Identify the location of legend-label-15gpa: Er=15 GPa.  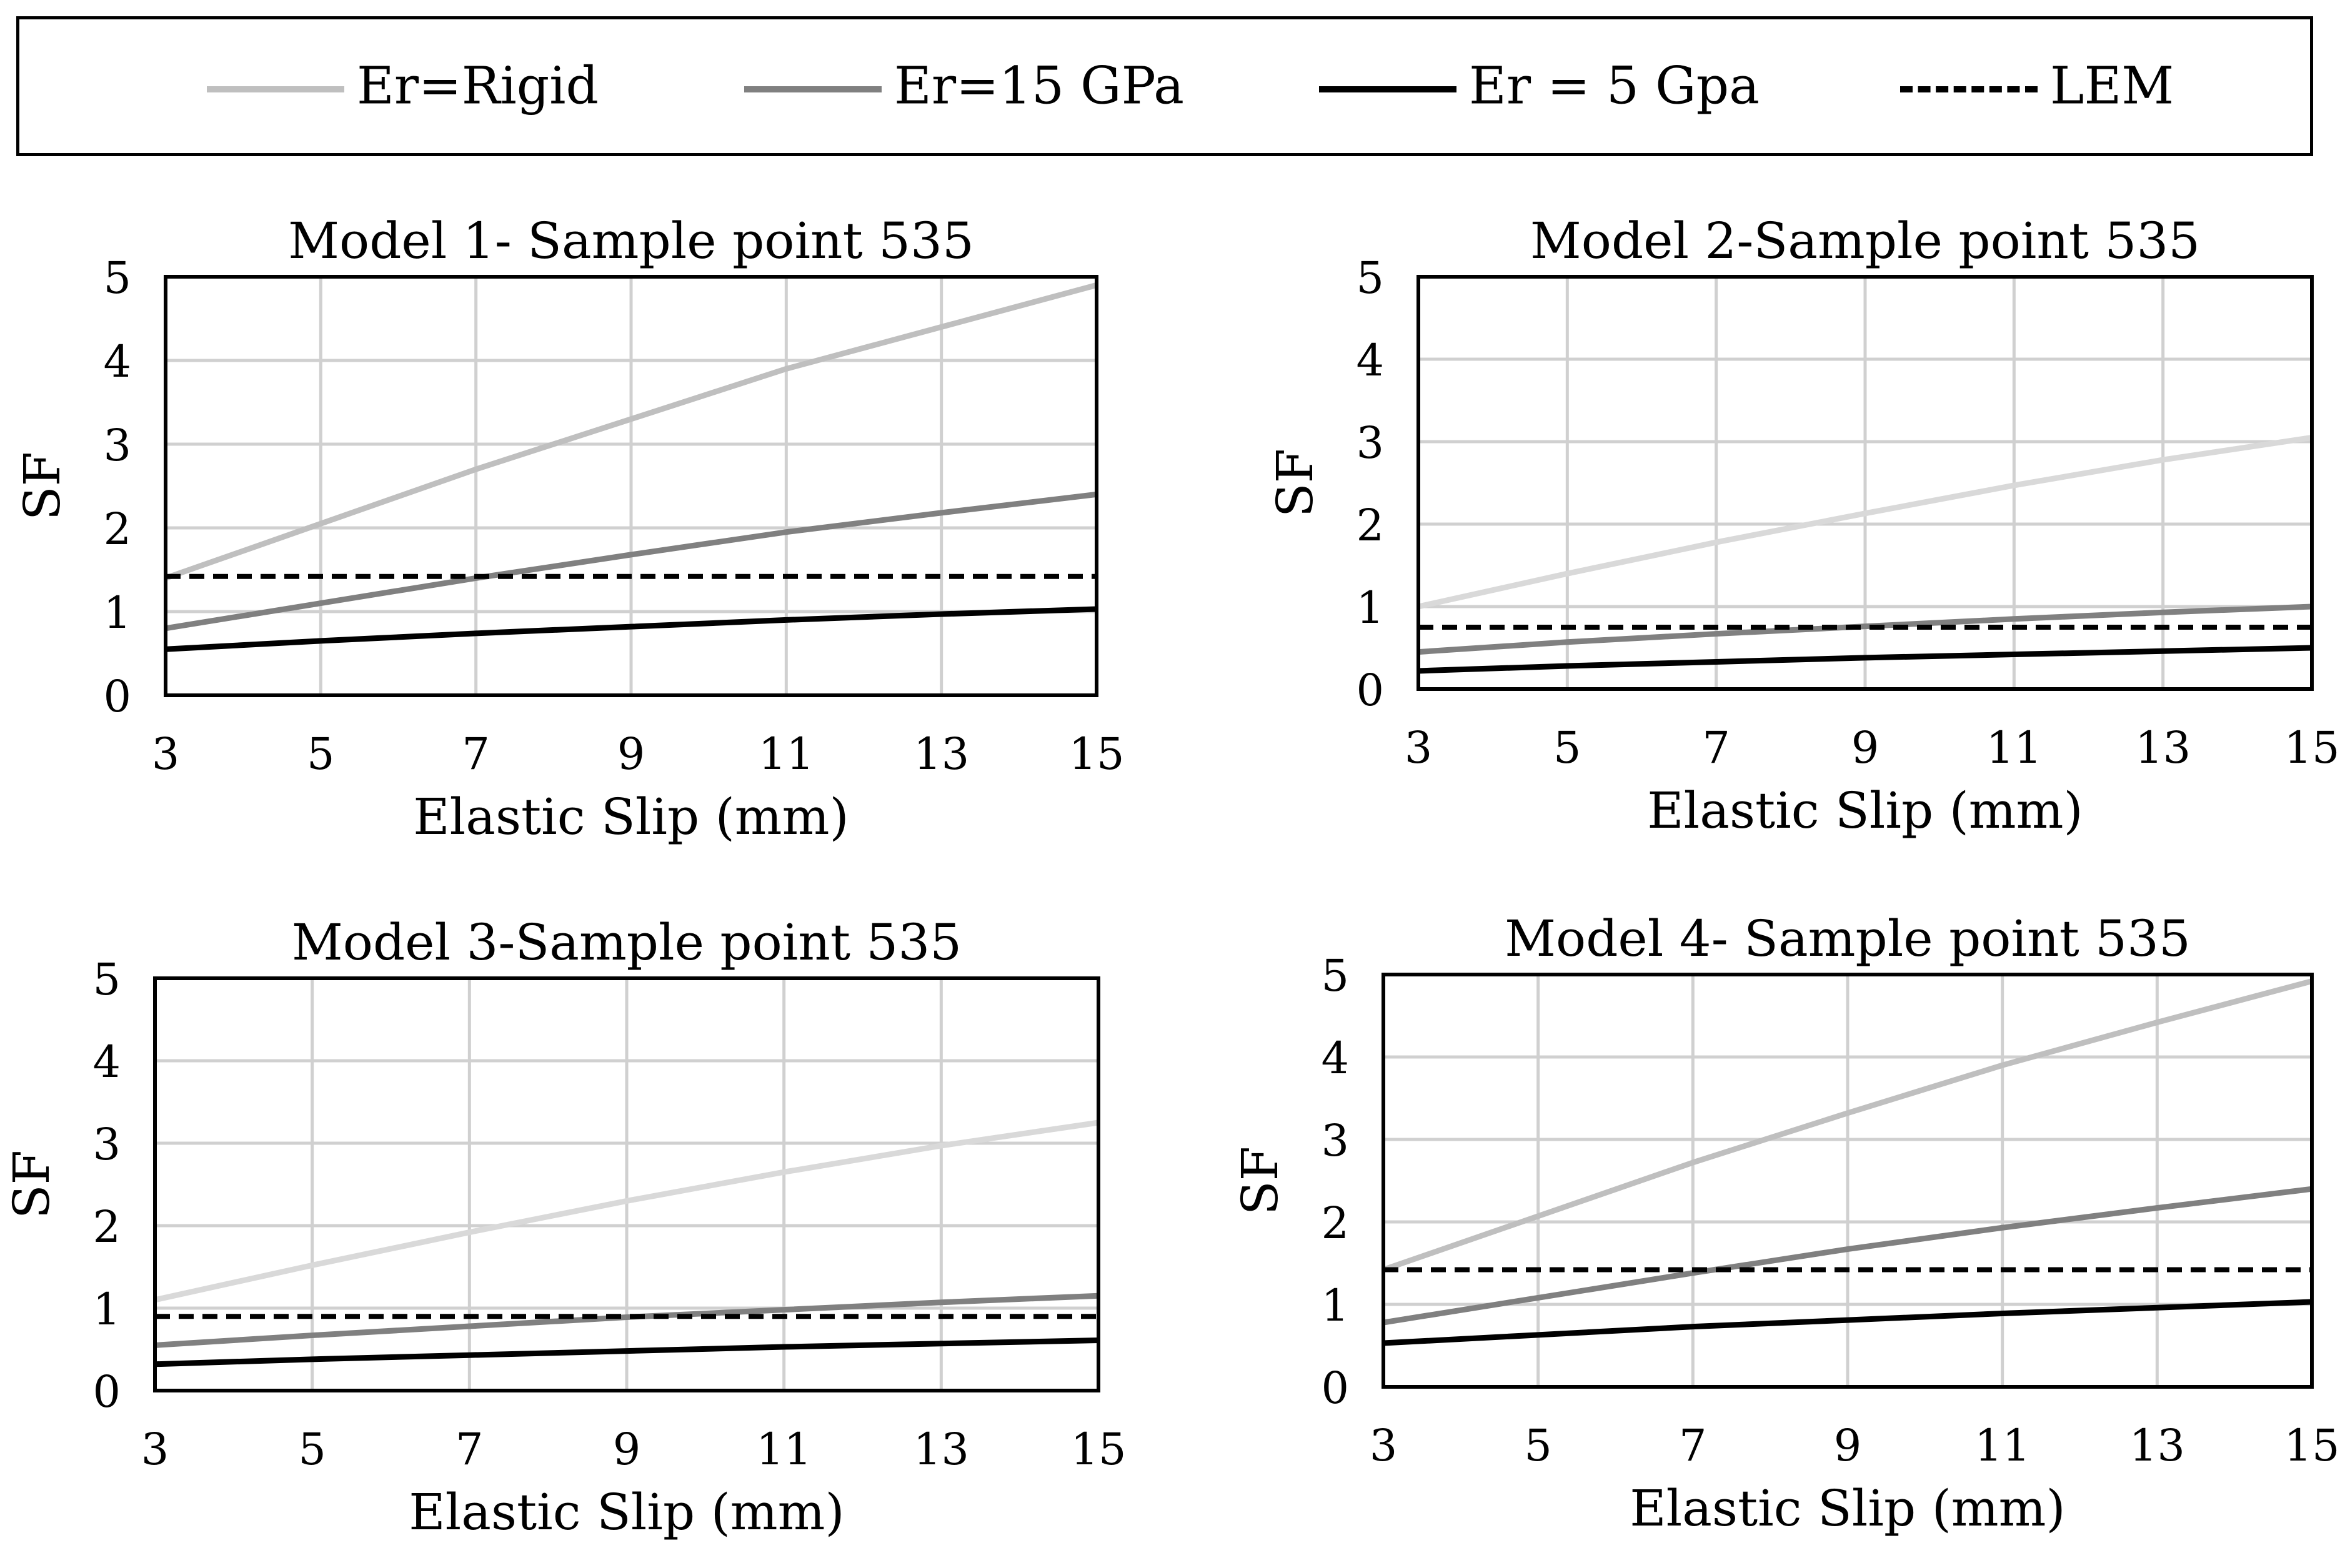
(1040, 86).